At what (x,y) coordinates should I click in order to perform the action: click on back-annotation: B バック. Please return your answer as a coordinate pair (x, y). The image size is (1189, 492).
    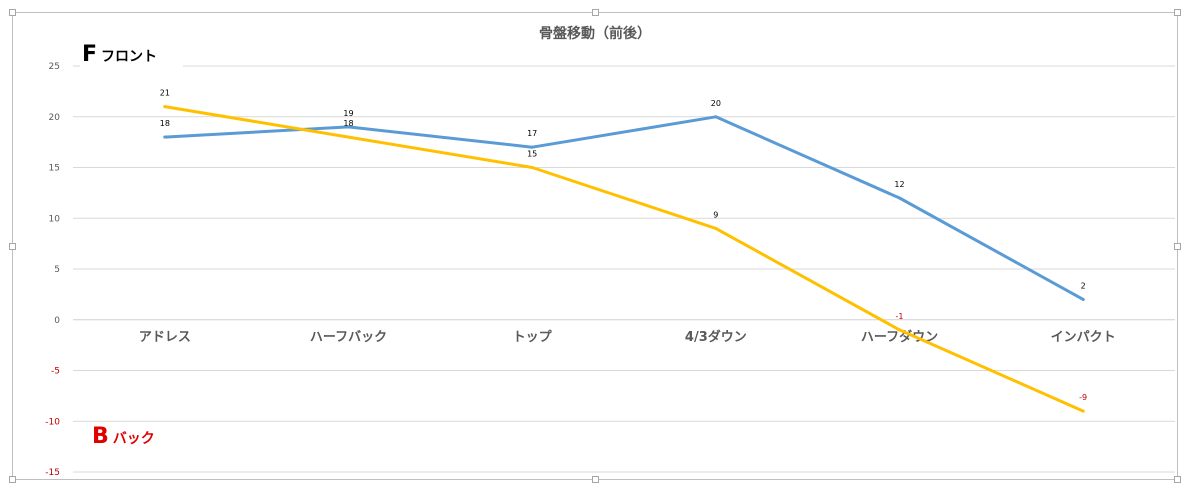
    Looking at the image, I should click on (139, 439).